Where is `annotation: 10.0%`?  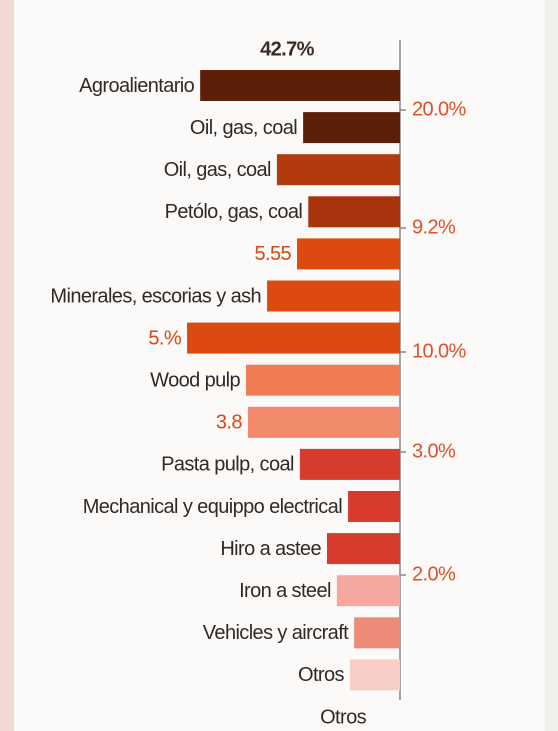 annotation: 10.0% is located at coordinates (439, 351).